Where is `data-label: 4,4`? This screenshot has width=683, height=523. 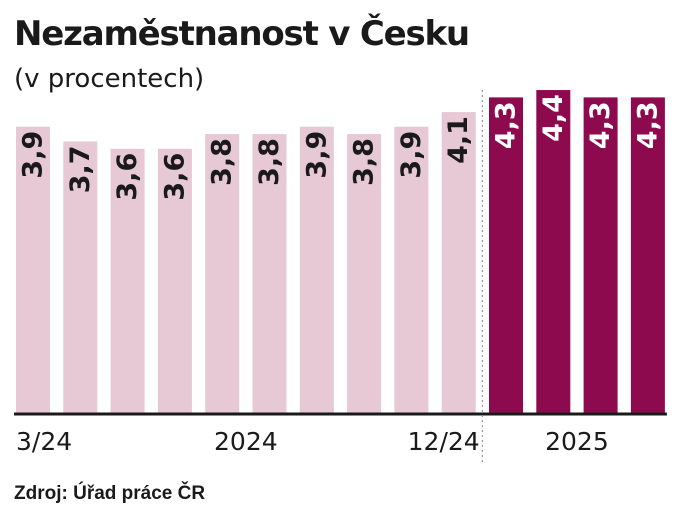
data-label: 4,4 is located at coordinates (553, 118).